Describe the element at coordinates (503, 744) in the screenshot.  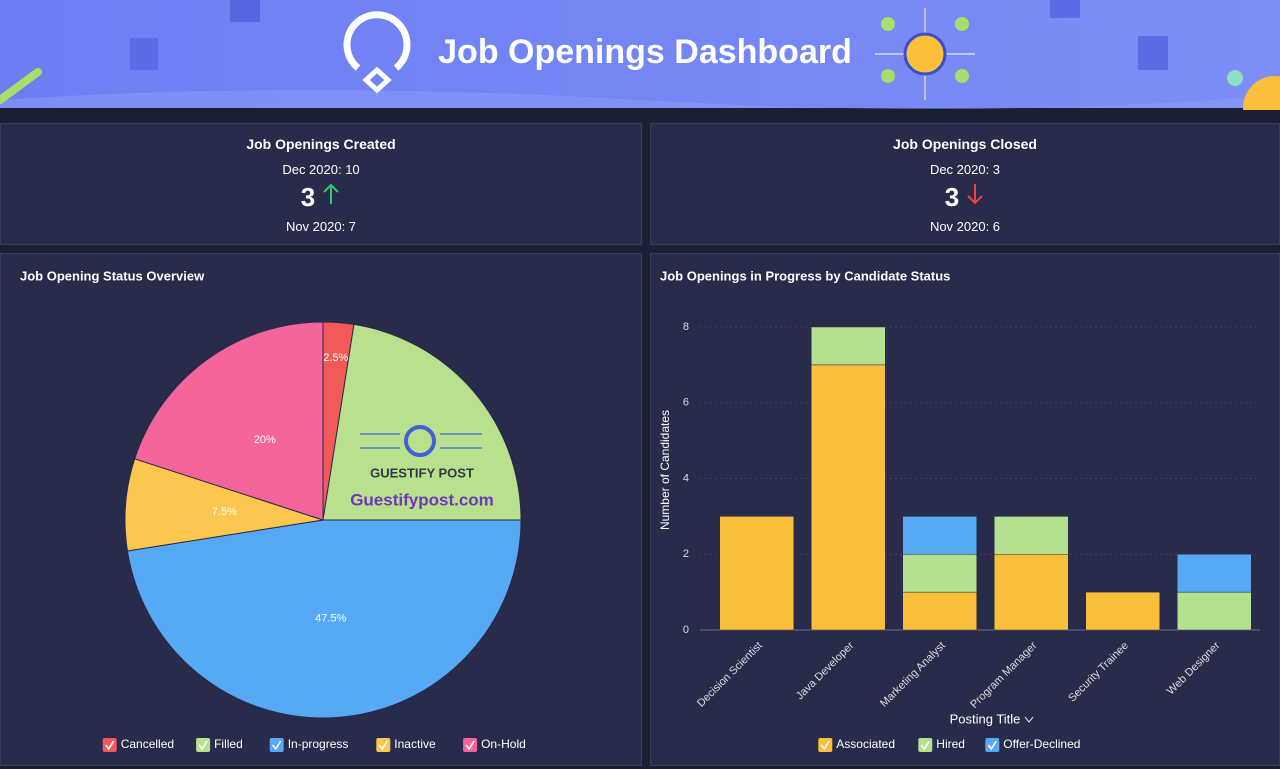
I see `legend-label: On-Hold` at that location.